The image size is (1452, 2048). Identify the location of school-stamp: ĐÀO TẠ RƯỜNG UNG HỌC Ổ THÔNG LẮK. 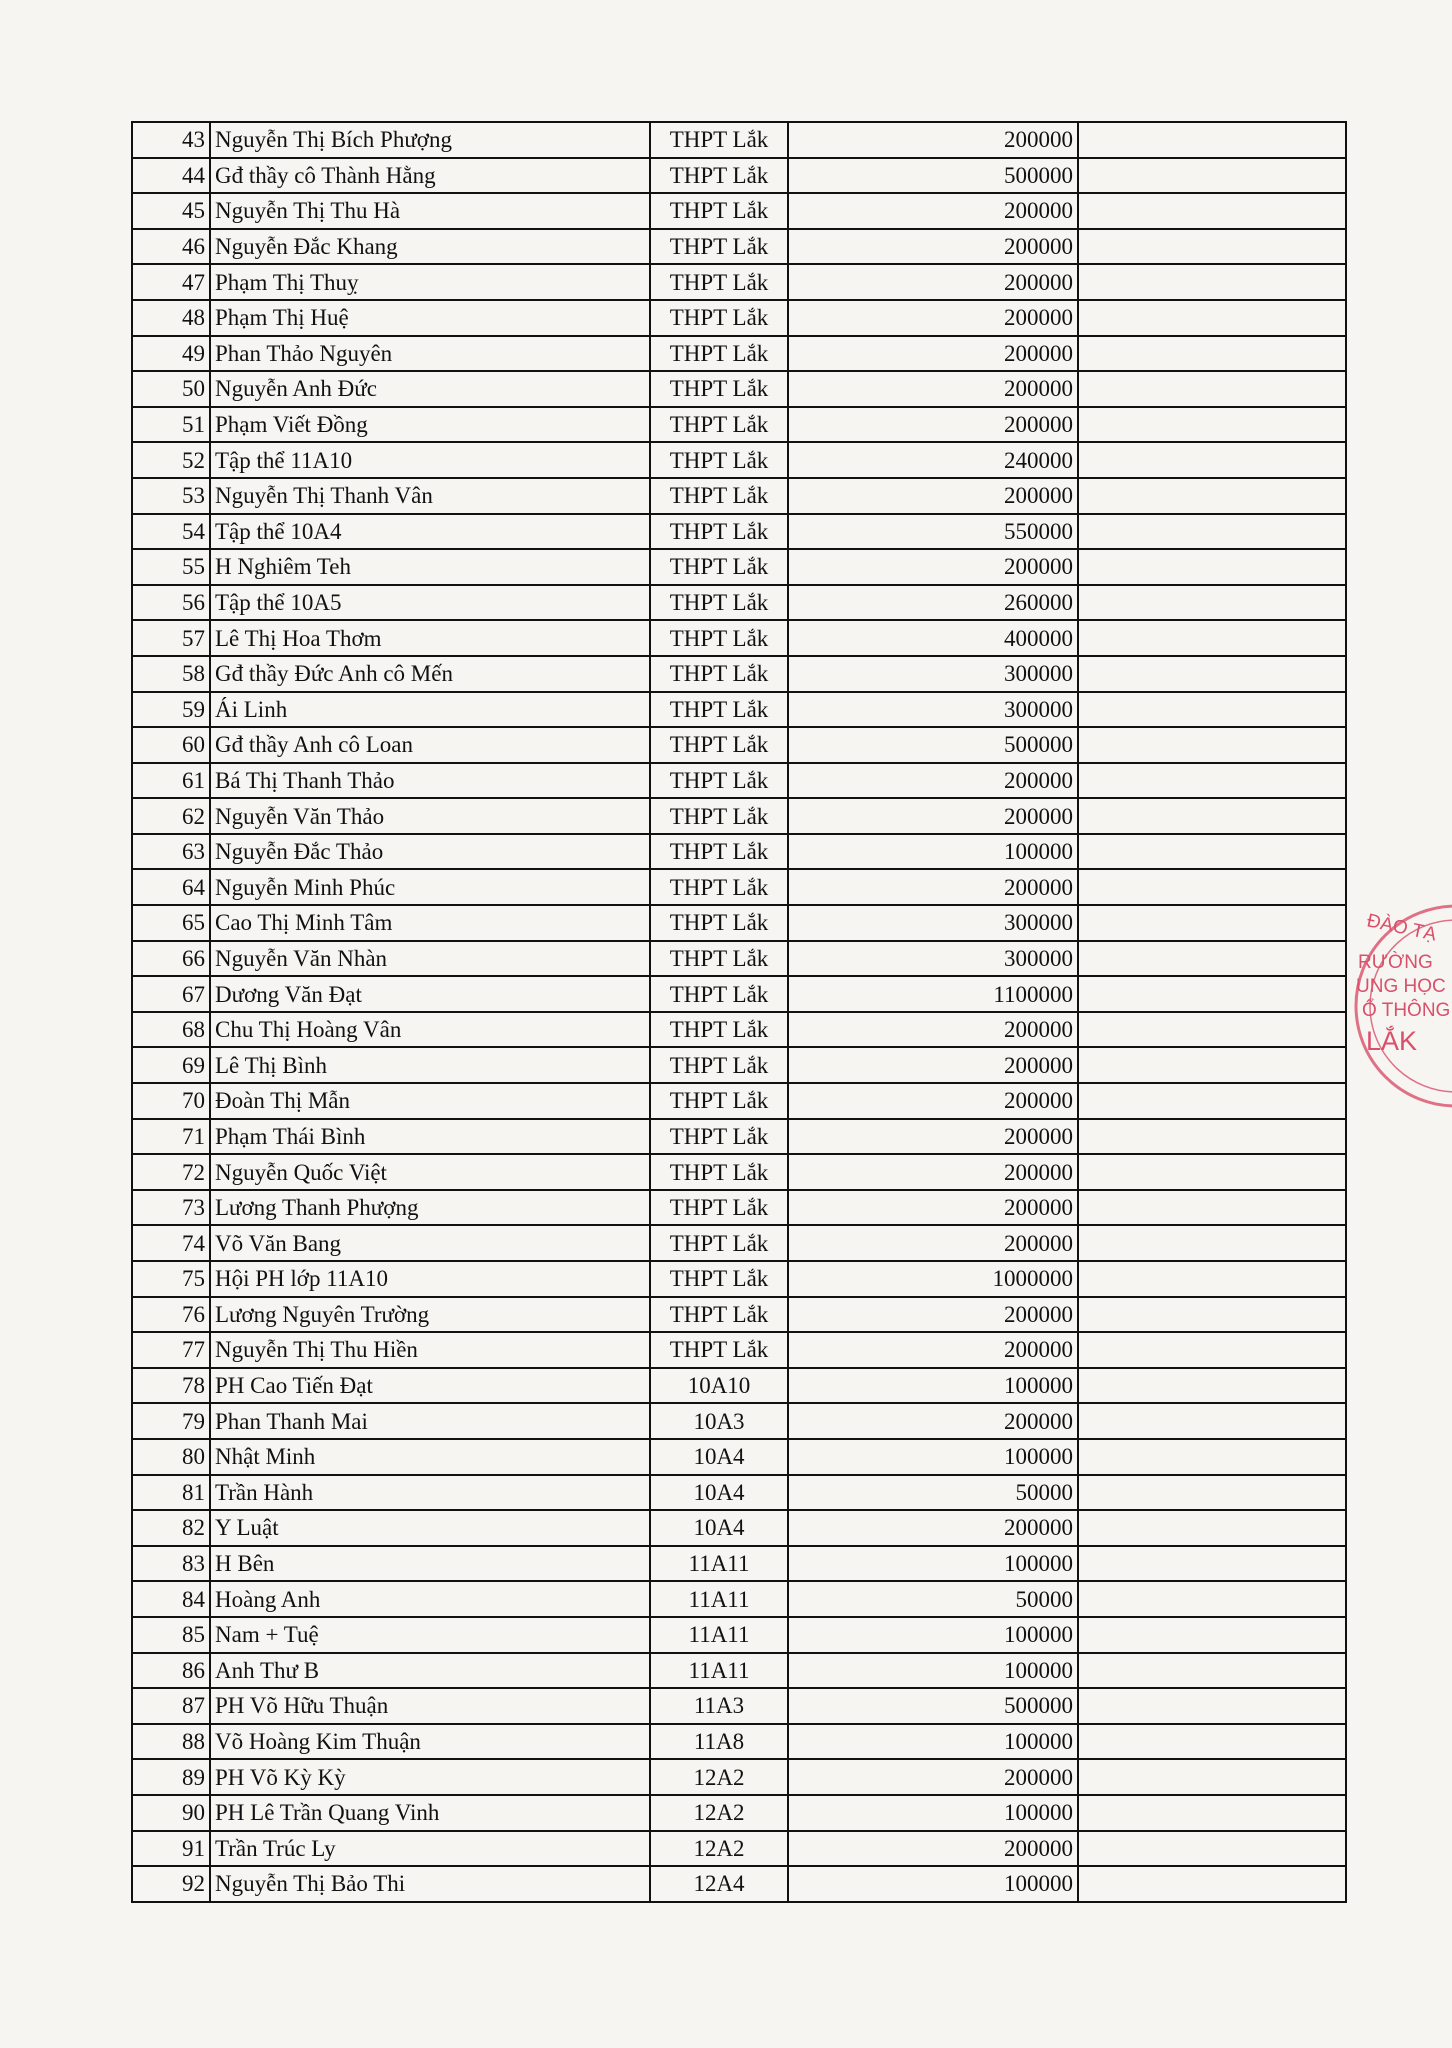
(1403, 1006).